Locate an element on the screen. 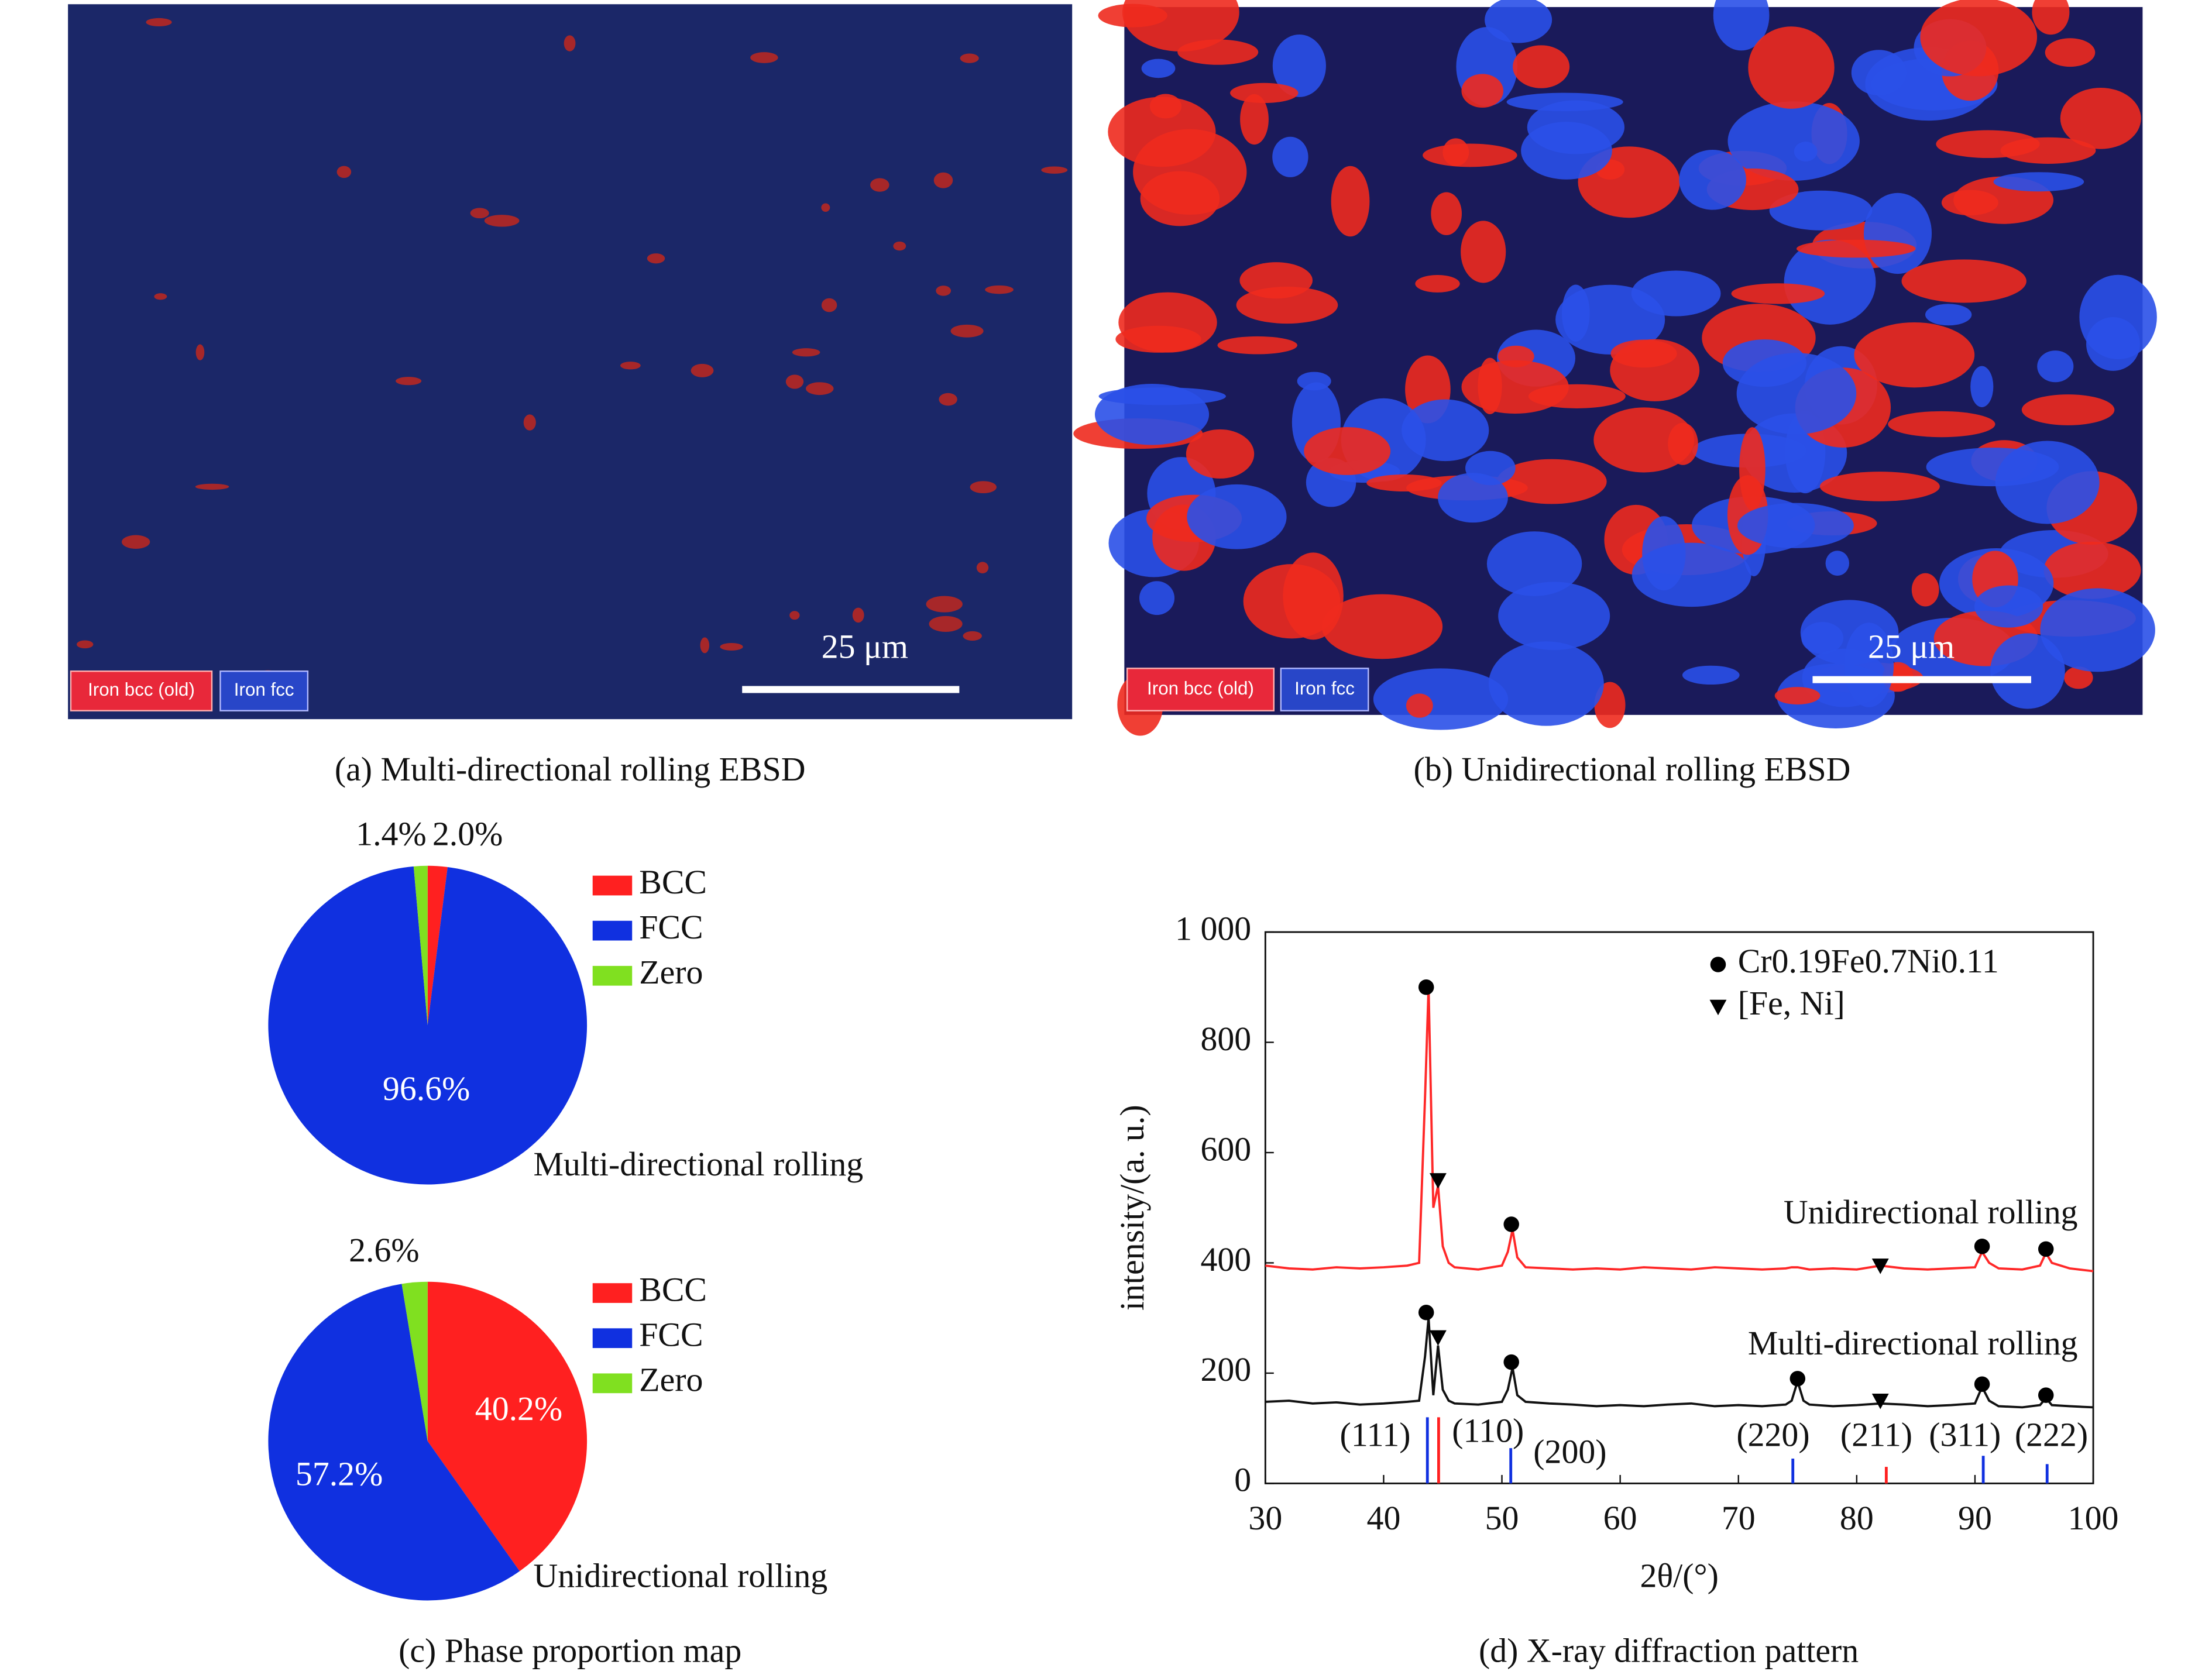 The image size is (2212, 1678). reference-label: (311) is located at coordinates (1965, 1435).